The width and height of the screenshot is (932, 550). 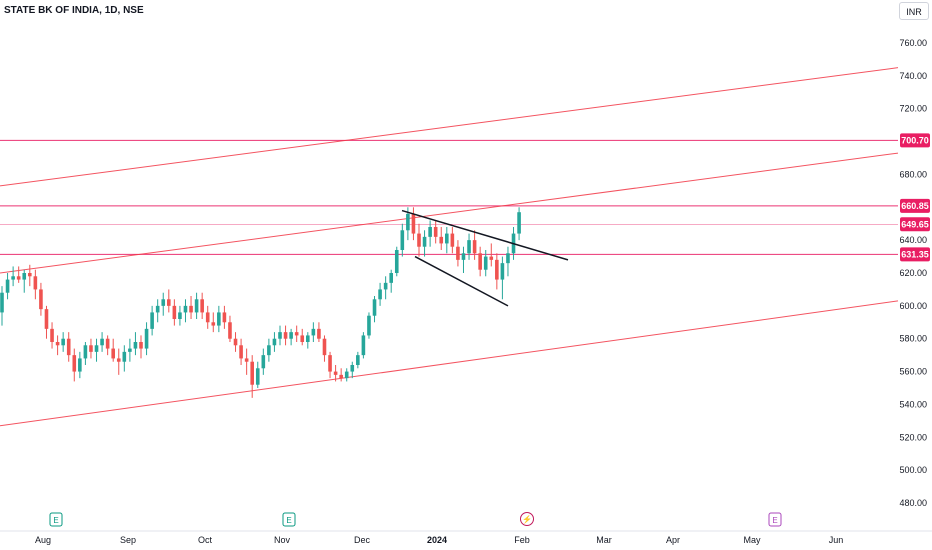 What do you see at coordinates (915, 197) in the screenshot?
I see `price-badges: 700.70 660.85 649.65 631.35` at bounding box center [915, 197].